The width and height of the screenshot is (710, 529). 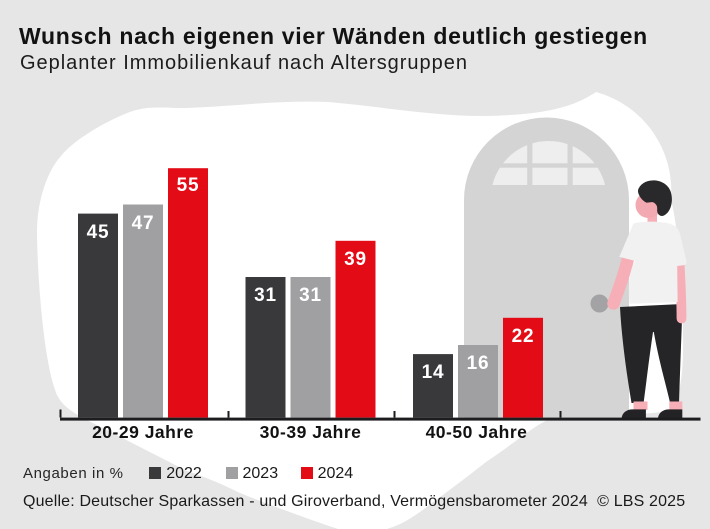 I want to click on svg-text: 47, so click(x=143, y=223).